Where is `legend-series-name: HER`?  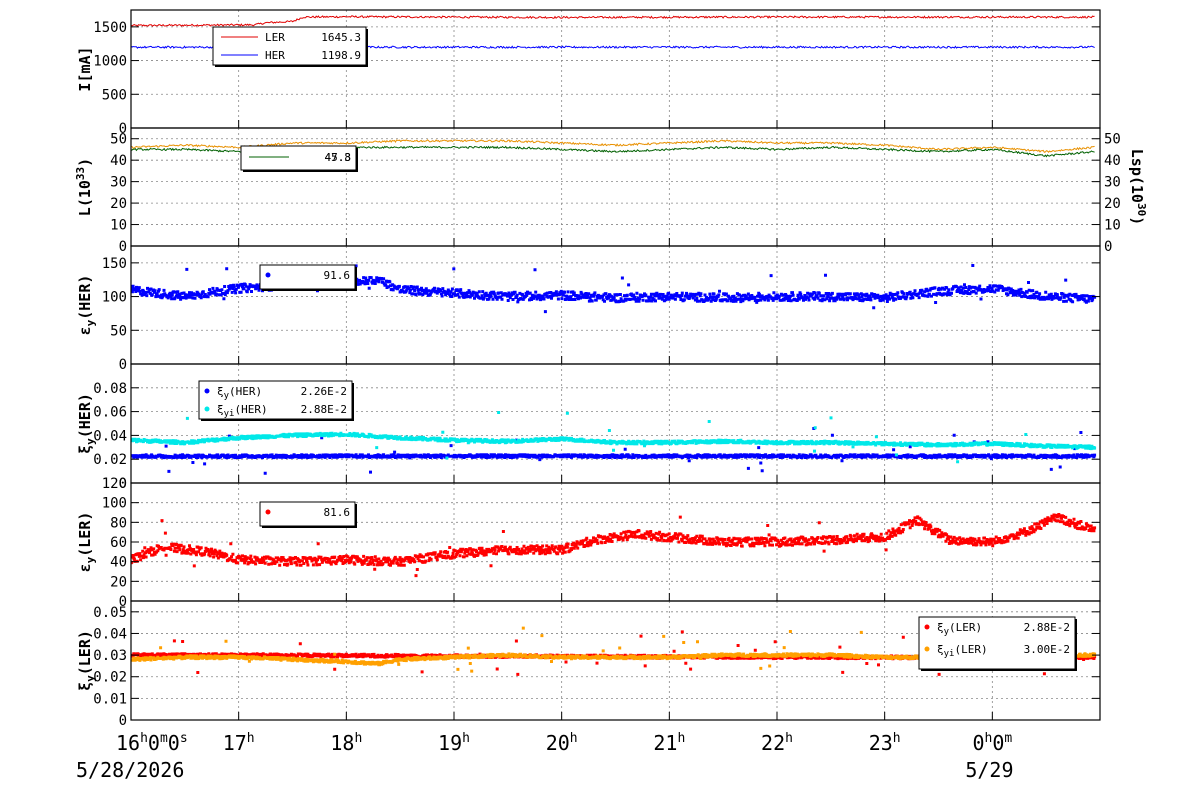 legend-series-name: HER is located at coordinates (275, 55).